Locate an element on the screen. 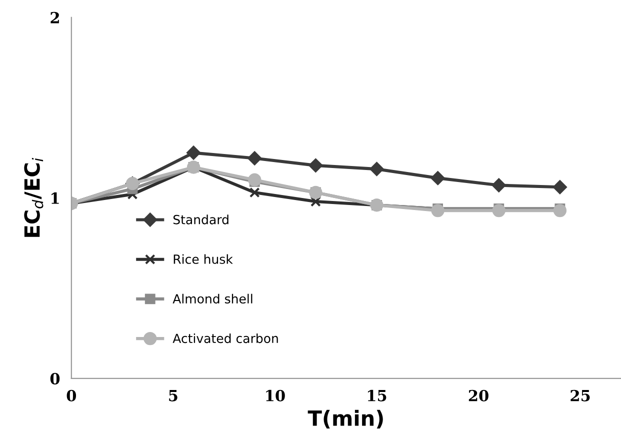  x-tick-label: 25 is located at coordinates (580, 396).